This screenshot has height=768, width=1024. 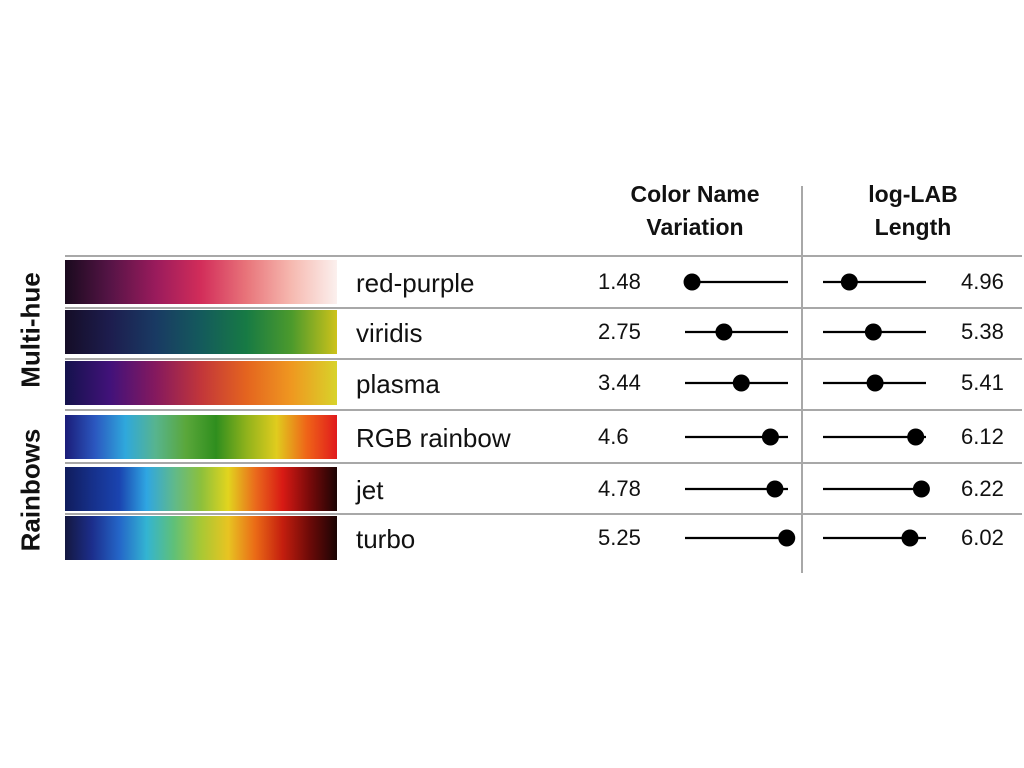 What do you see at coordinates (619, 281) in the screenshot?
I see `color-name-variation-value: 1.48` at bounding box center [619, 281].